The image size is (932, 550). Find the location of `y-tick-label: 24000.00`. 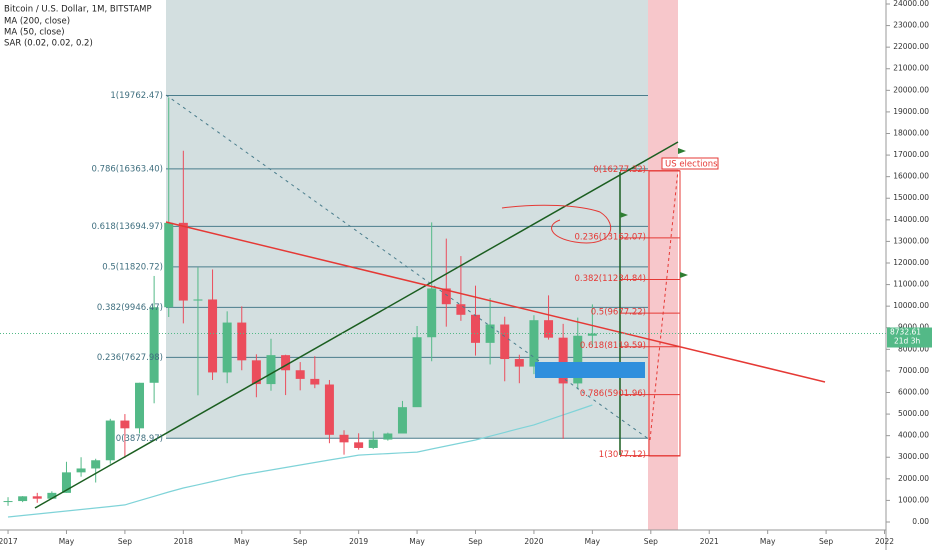

y-tick-label: 24000.00 is located at coordinates (911, 4).